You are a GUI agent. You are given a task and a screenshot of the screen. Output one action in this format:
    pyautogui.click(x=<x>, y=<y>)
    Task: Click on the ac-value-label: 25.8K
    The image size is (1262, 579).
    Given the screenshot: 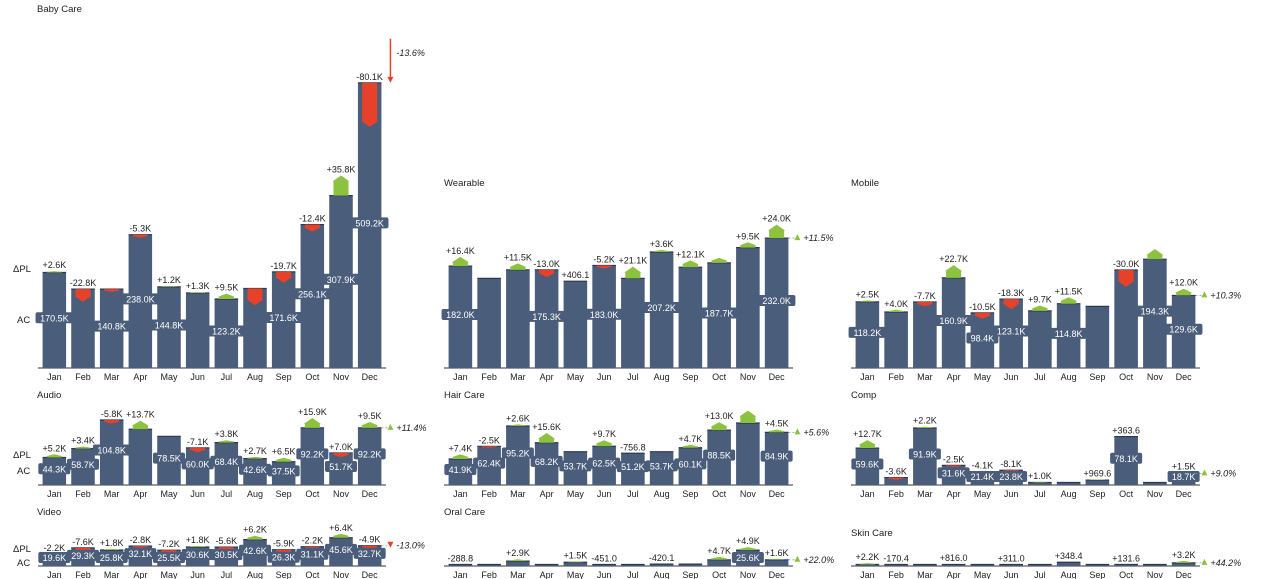 What is the action you would take?
    pyautogui.click(x=112, y=558)
    